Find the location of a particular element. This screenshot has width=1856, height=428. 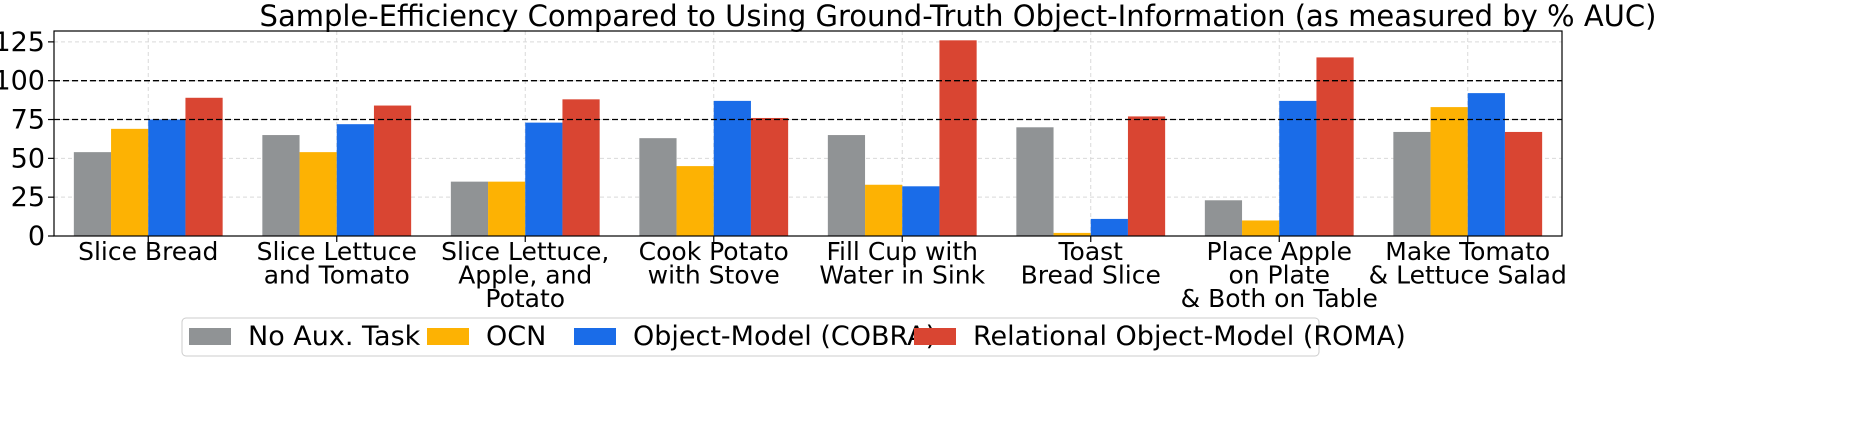

category-label-line: & Lettuce Salad is located at coordinates (1468, 275).